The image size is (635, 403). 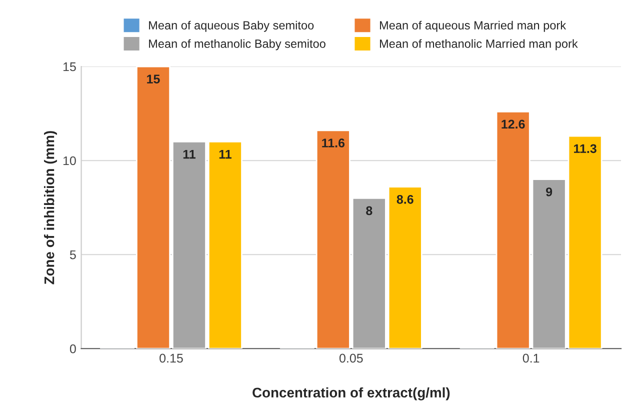 What do you see at coordinates (73, 349) in the screenshot?
I see `y-tick-label: 0` at bounding box center [73, 349].